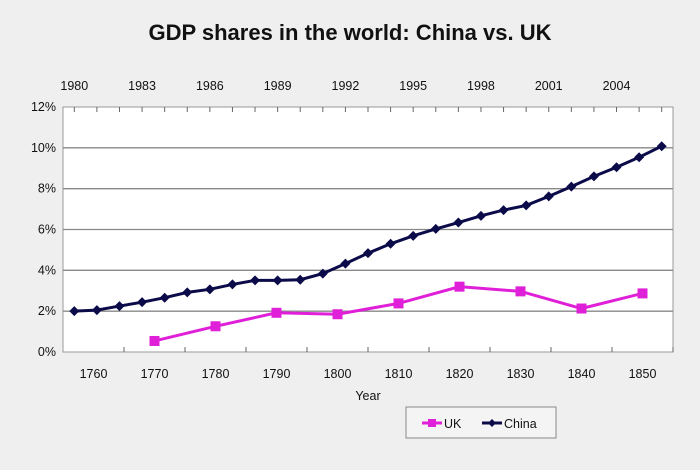  Describe the element at coordinates (74, 86) in the screenshot. I see `top-x-tick-label: 1980` at that location.